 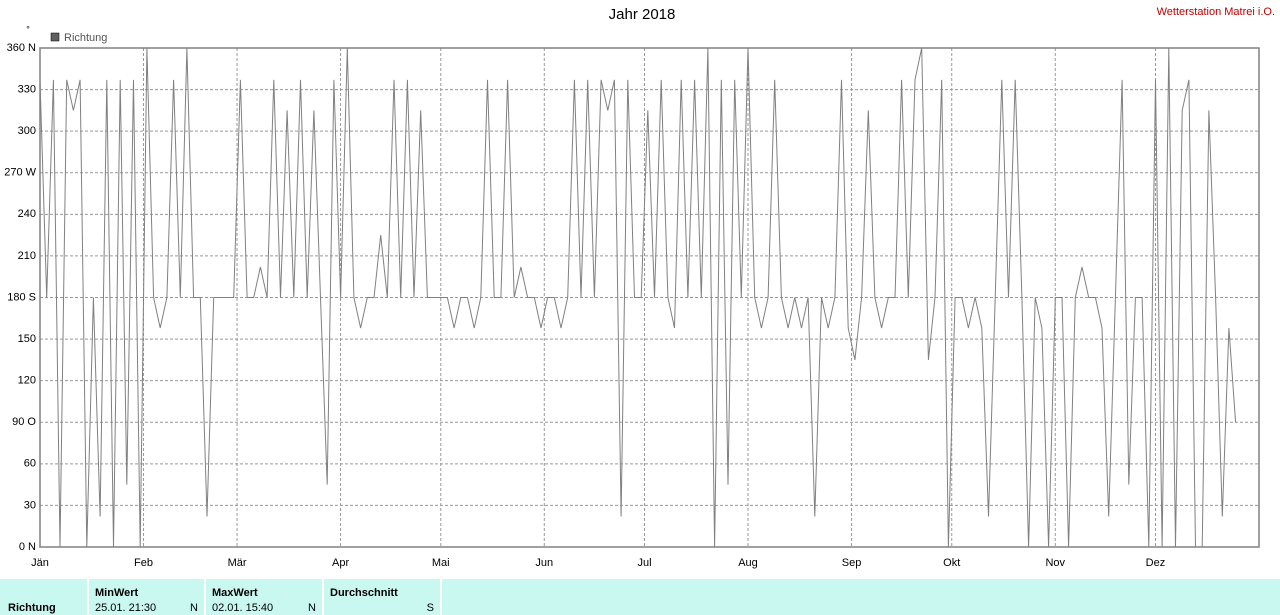 I want to click on column-header: MaxWert, so click(x=235, y=593).